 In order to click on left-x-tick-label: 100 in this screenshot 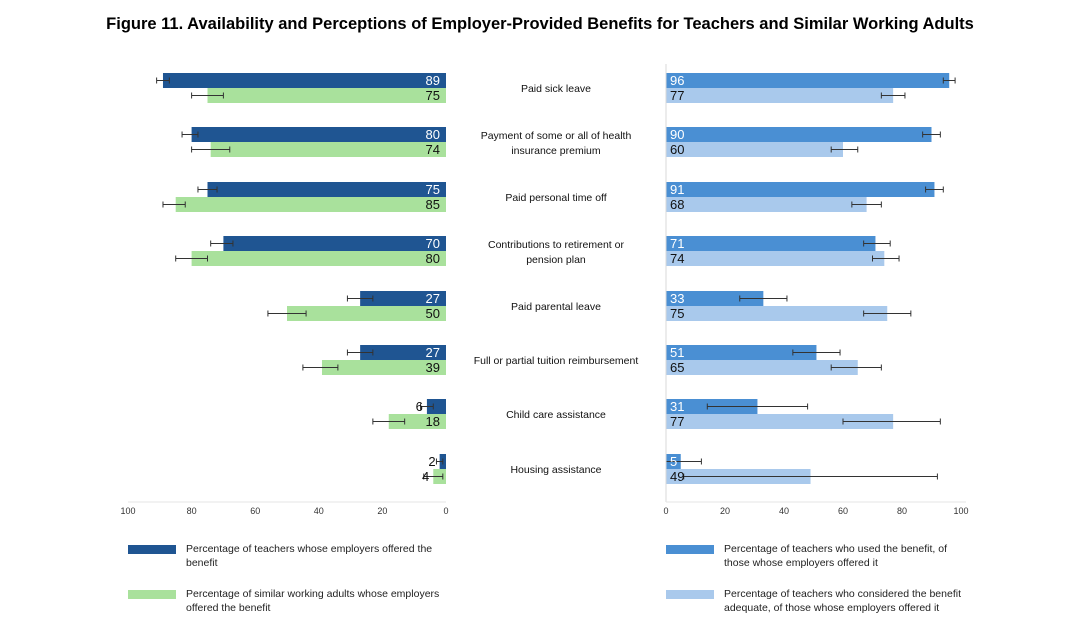, I will do `click(127, 511)`.